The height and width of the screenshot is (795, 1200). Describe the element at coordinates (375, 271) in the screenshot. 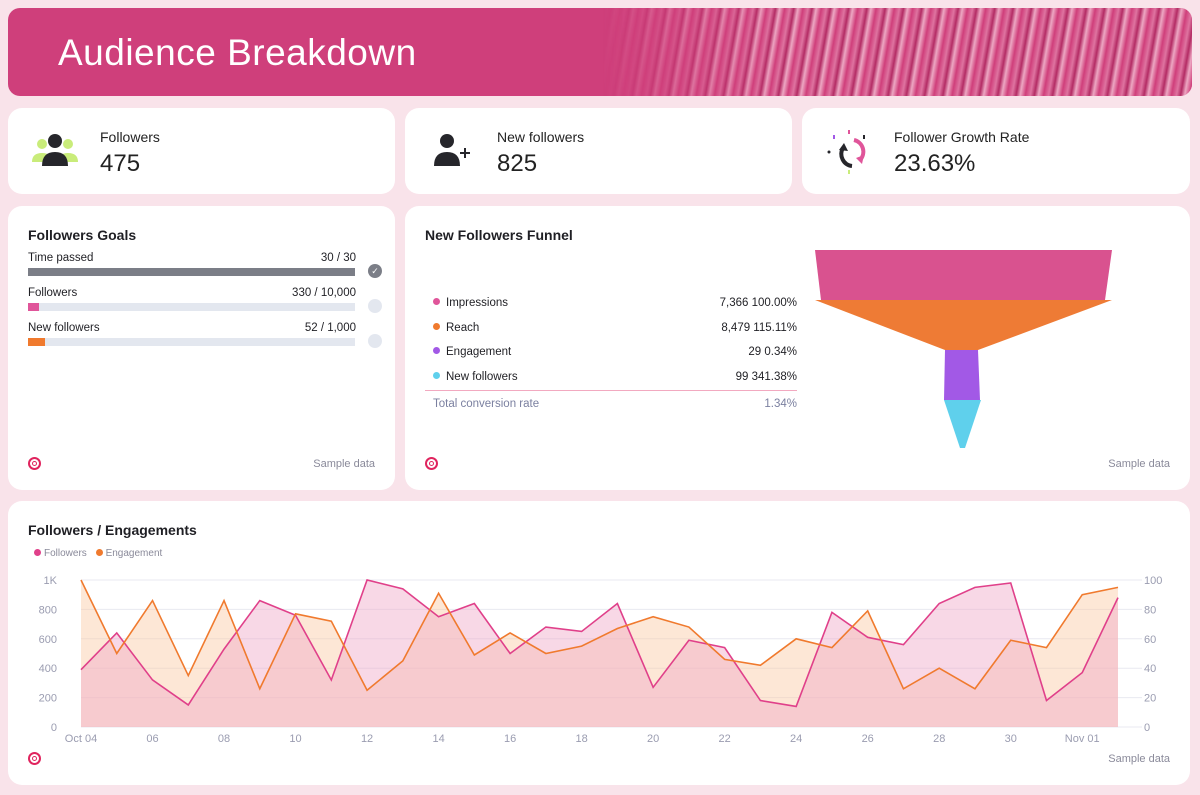

I see `check-icon: ✓` at that location.